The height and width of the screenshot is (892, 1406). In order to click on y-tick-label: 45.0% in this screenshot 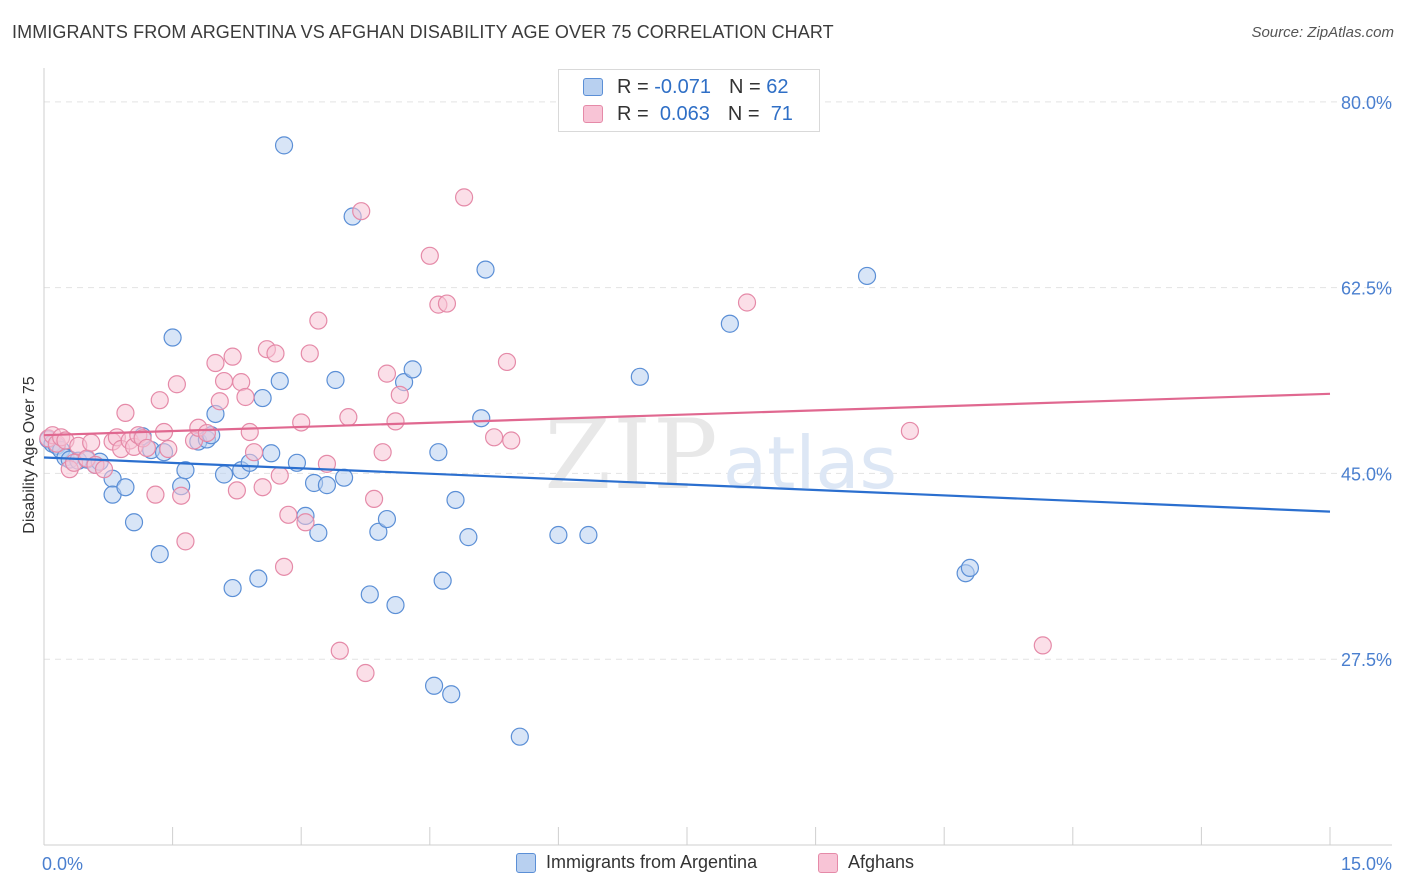, I will do `click(1366, 474)`.